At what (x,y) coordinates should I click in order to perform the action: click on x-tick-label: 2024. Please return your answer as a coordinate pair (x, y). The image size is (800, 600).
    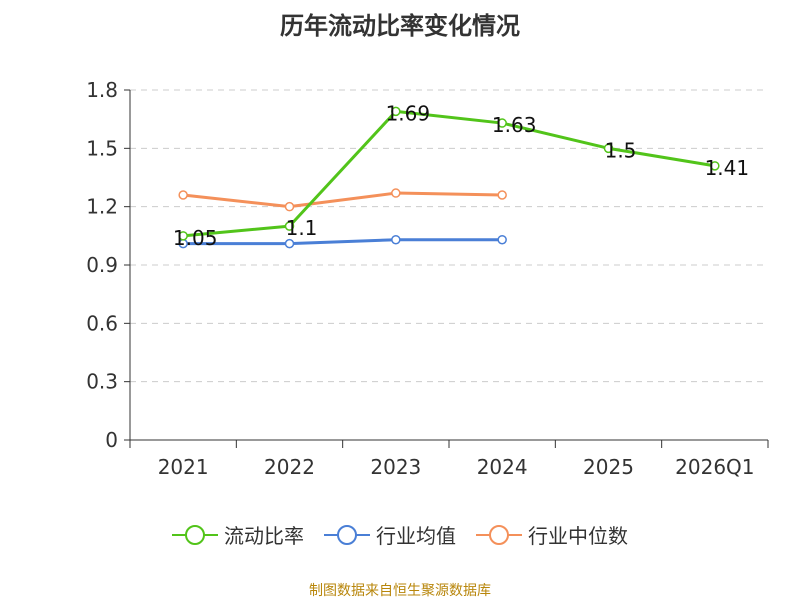
    Looking at the image, I should click on (502, 467).